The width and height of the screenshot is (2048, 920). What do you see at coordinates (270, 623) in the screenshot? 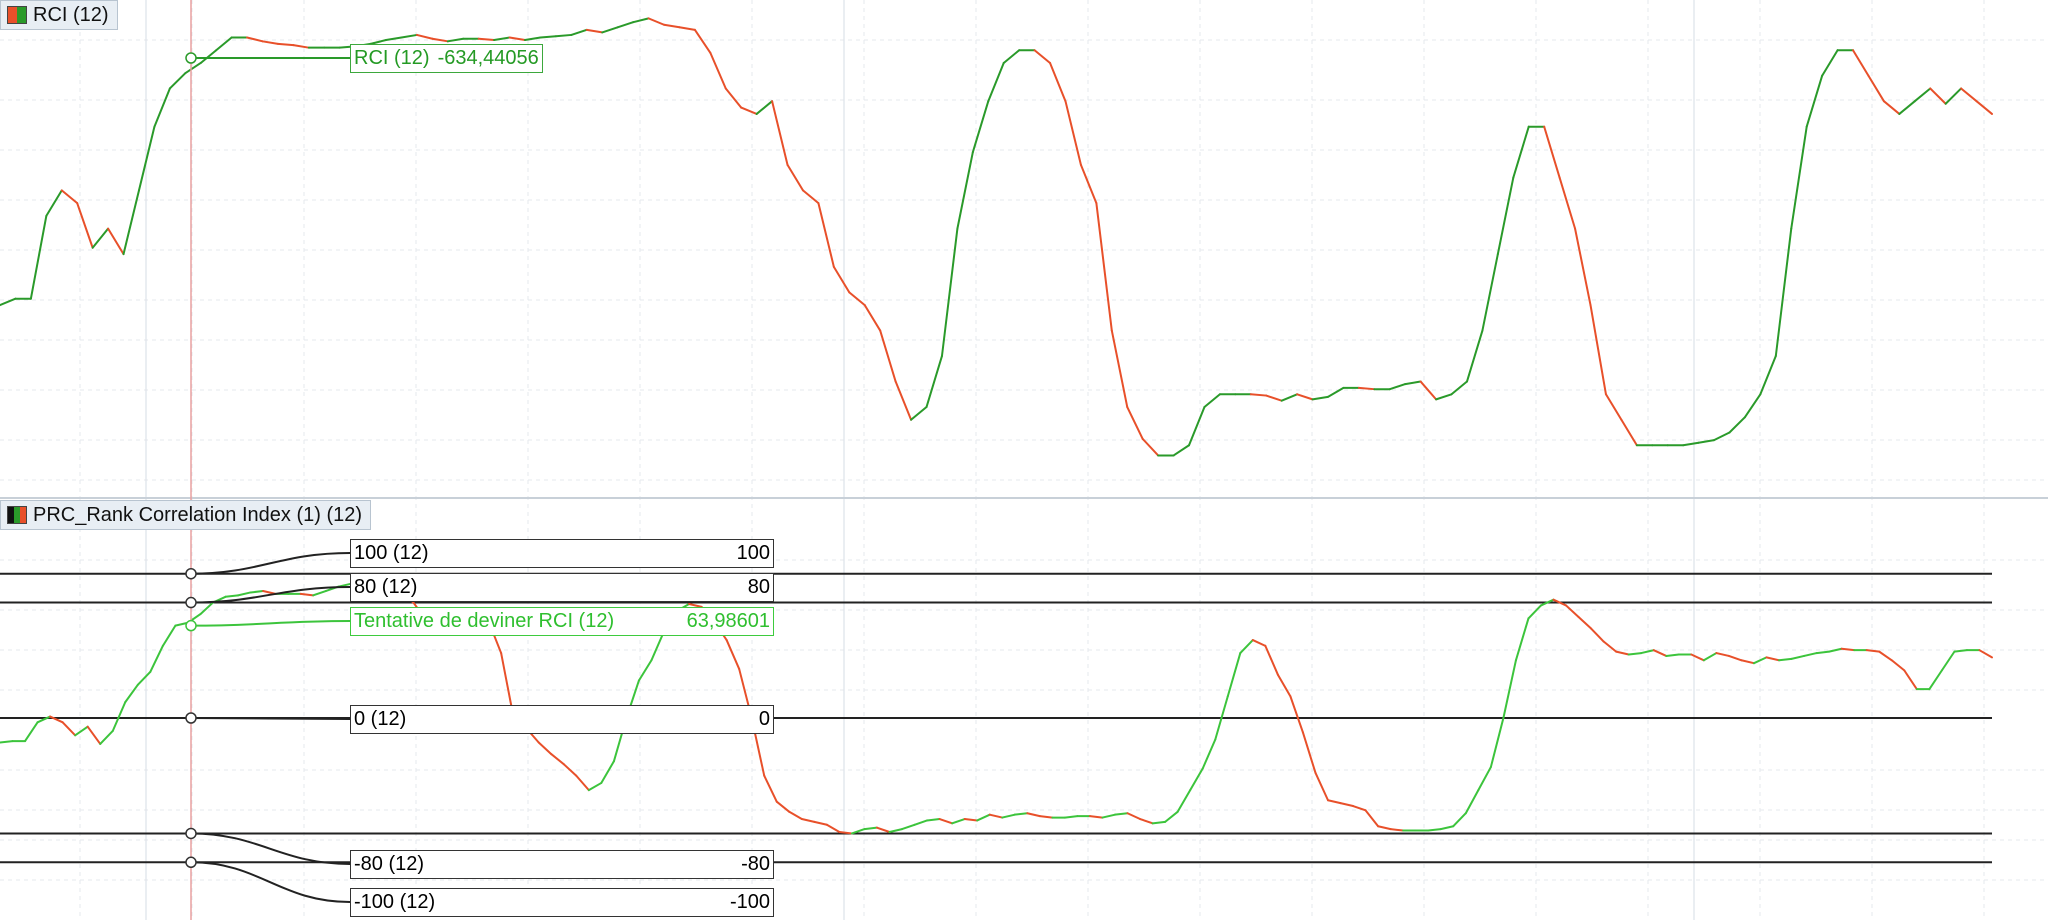
I see `prc-leader-line` at bounding box center [270, 623].